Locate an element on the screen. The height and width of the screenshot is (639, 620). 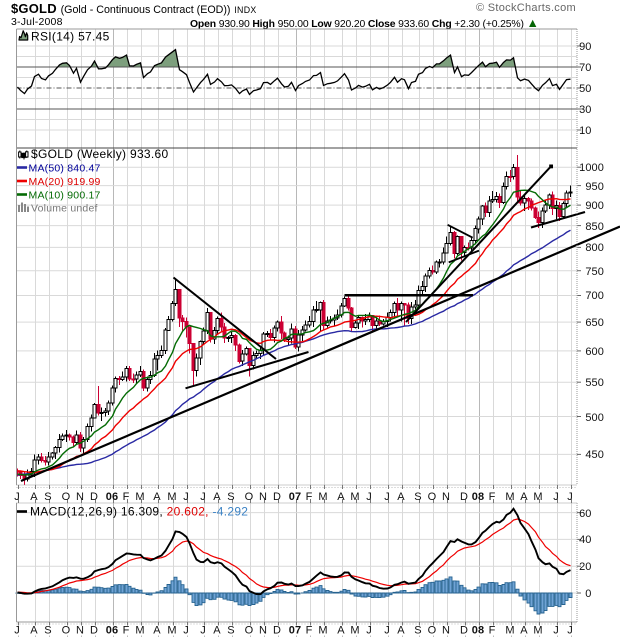
svg-text: 50 is located at coordinates (585, 89).